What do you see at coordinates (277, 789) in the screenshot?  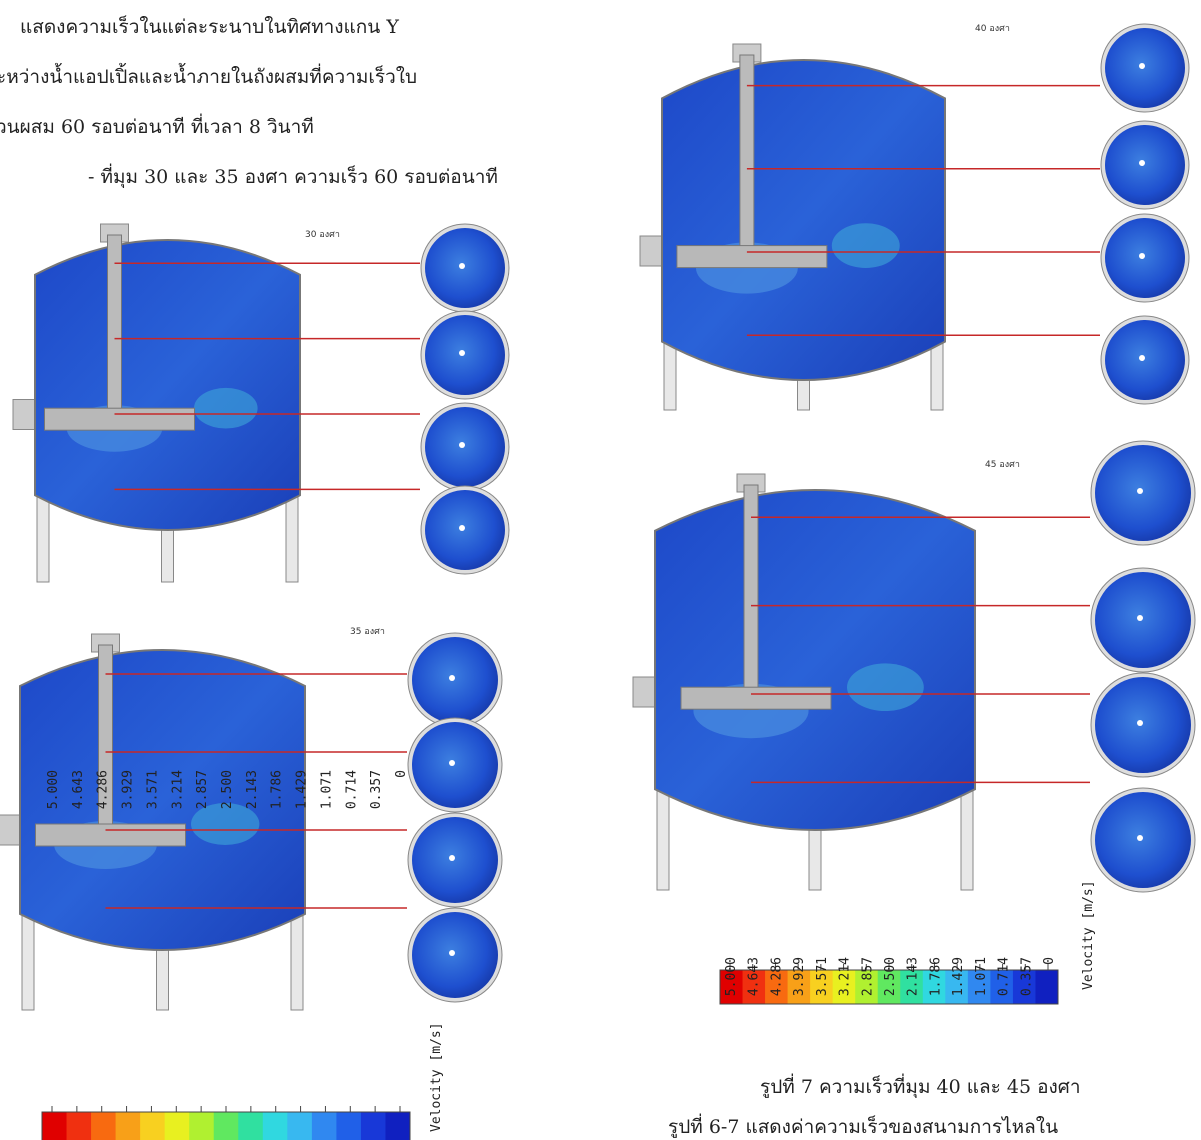 I see `legend-tick: 1.786` at bounding box center [277, 789].